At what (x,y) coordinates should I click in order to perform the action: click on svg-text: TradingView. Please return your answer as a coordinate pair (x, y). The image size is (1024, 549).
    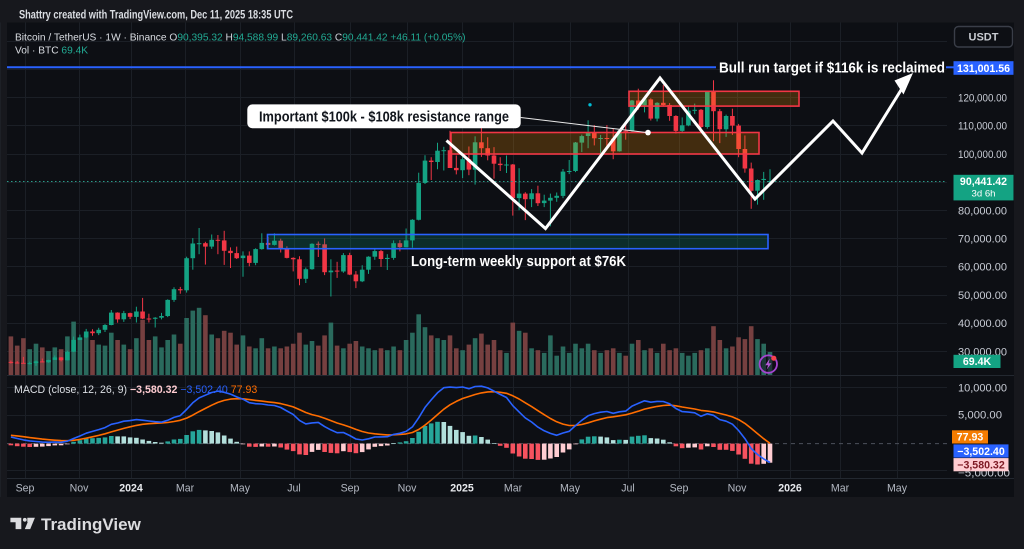
    Looking at the image, I should click on (91, 524).